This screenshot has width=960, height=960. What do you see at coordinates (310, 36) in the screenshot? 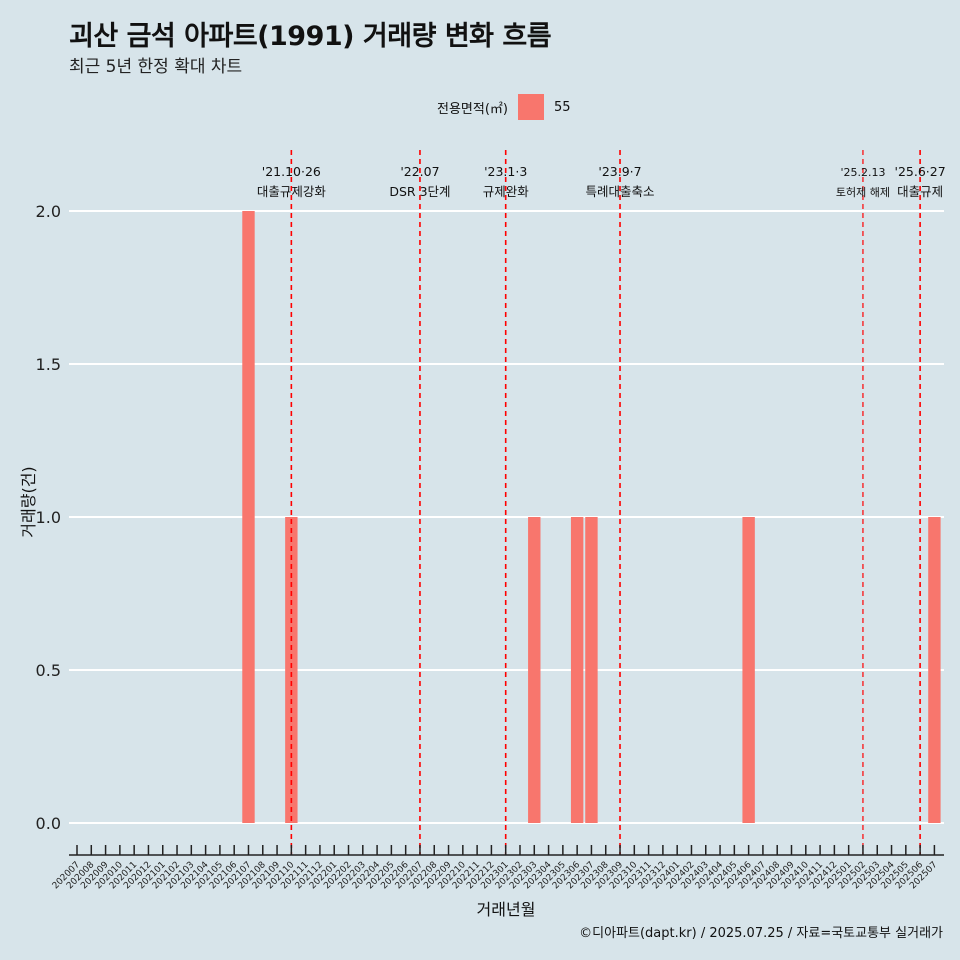
I see `chart-title: 괴산 금석 아파트(1991) 거래량 변화 흐름` at bounding box center [310, 36].